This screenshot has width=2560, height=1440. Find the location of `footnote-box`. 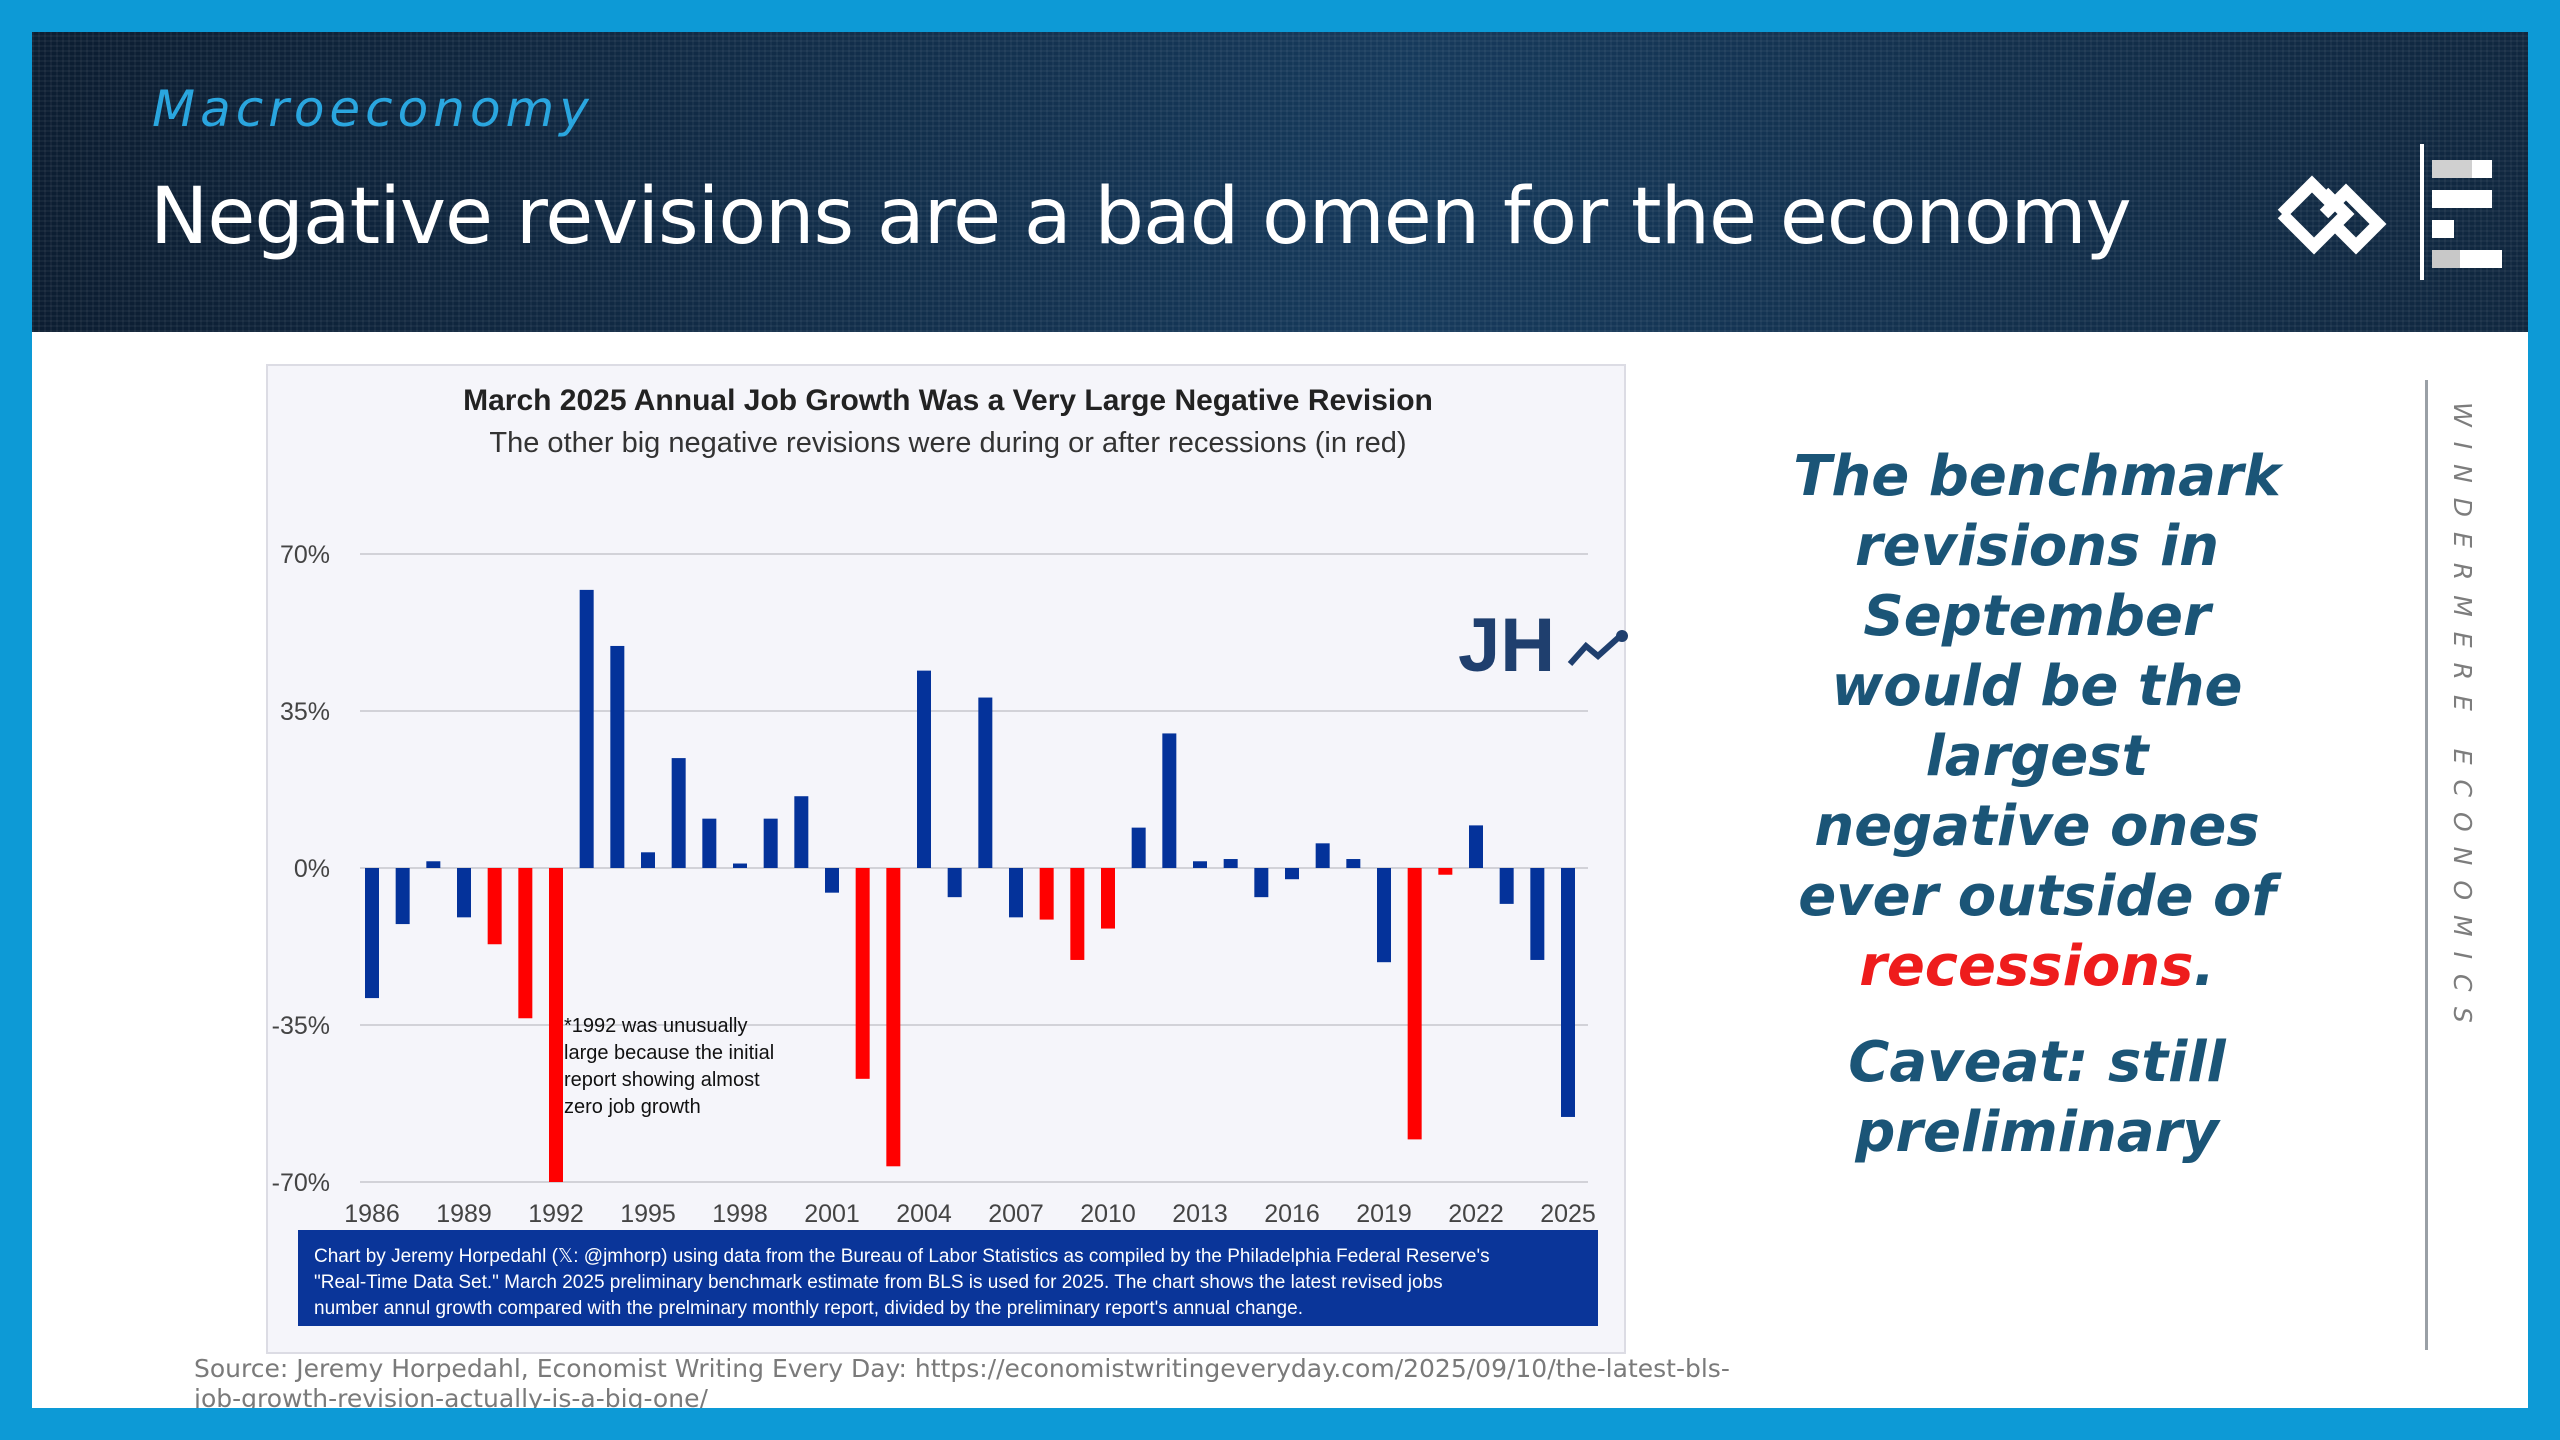

footnote-box is located at coordinates (948, 1278).